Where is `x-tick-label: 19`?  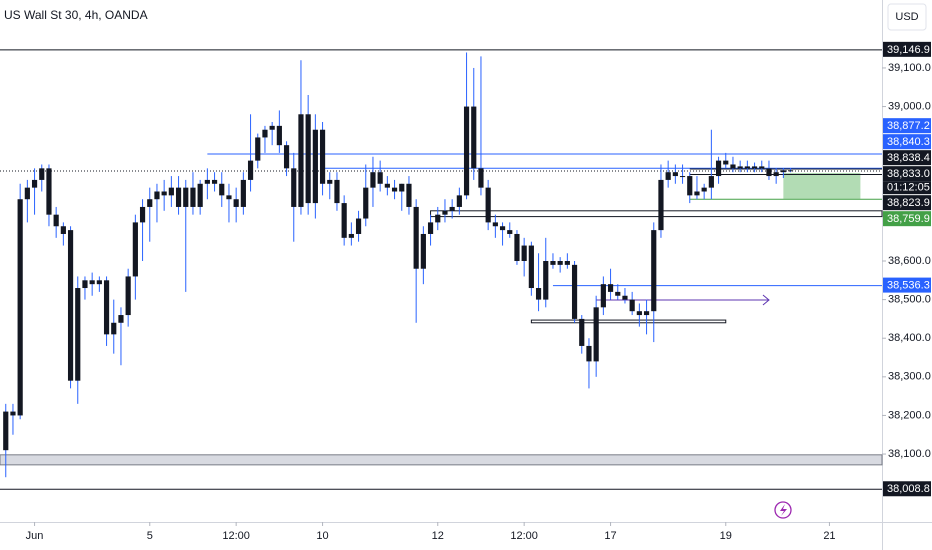 x-tick-label: 19 is located at coordinates (726, 536).